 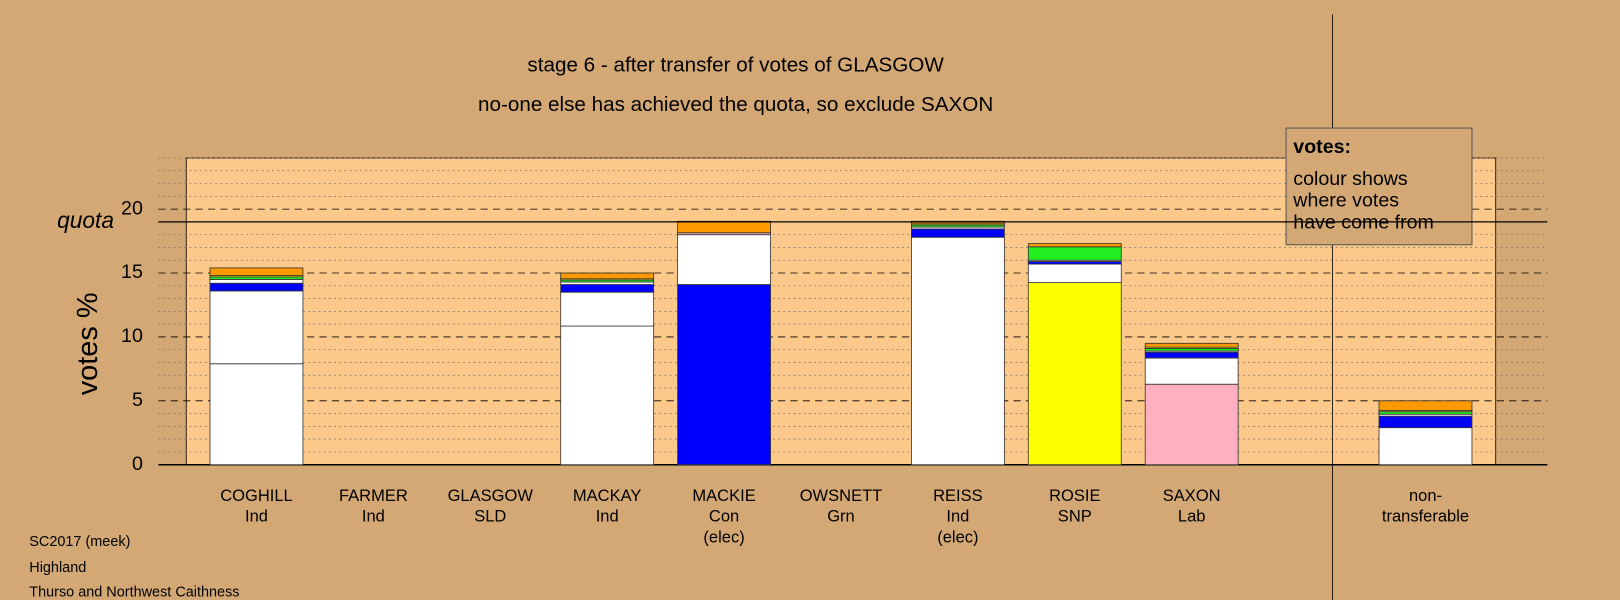 I want to click on x-tick-label: Grn, so click(x=841, y=516).